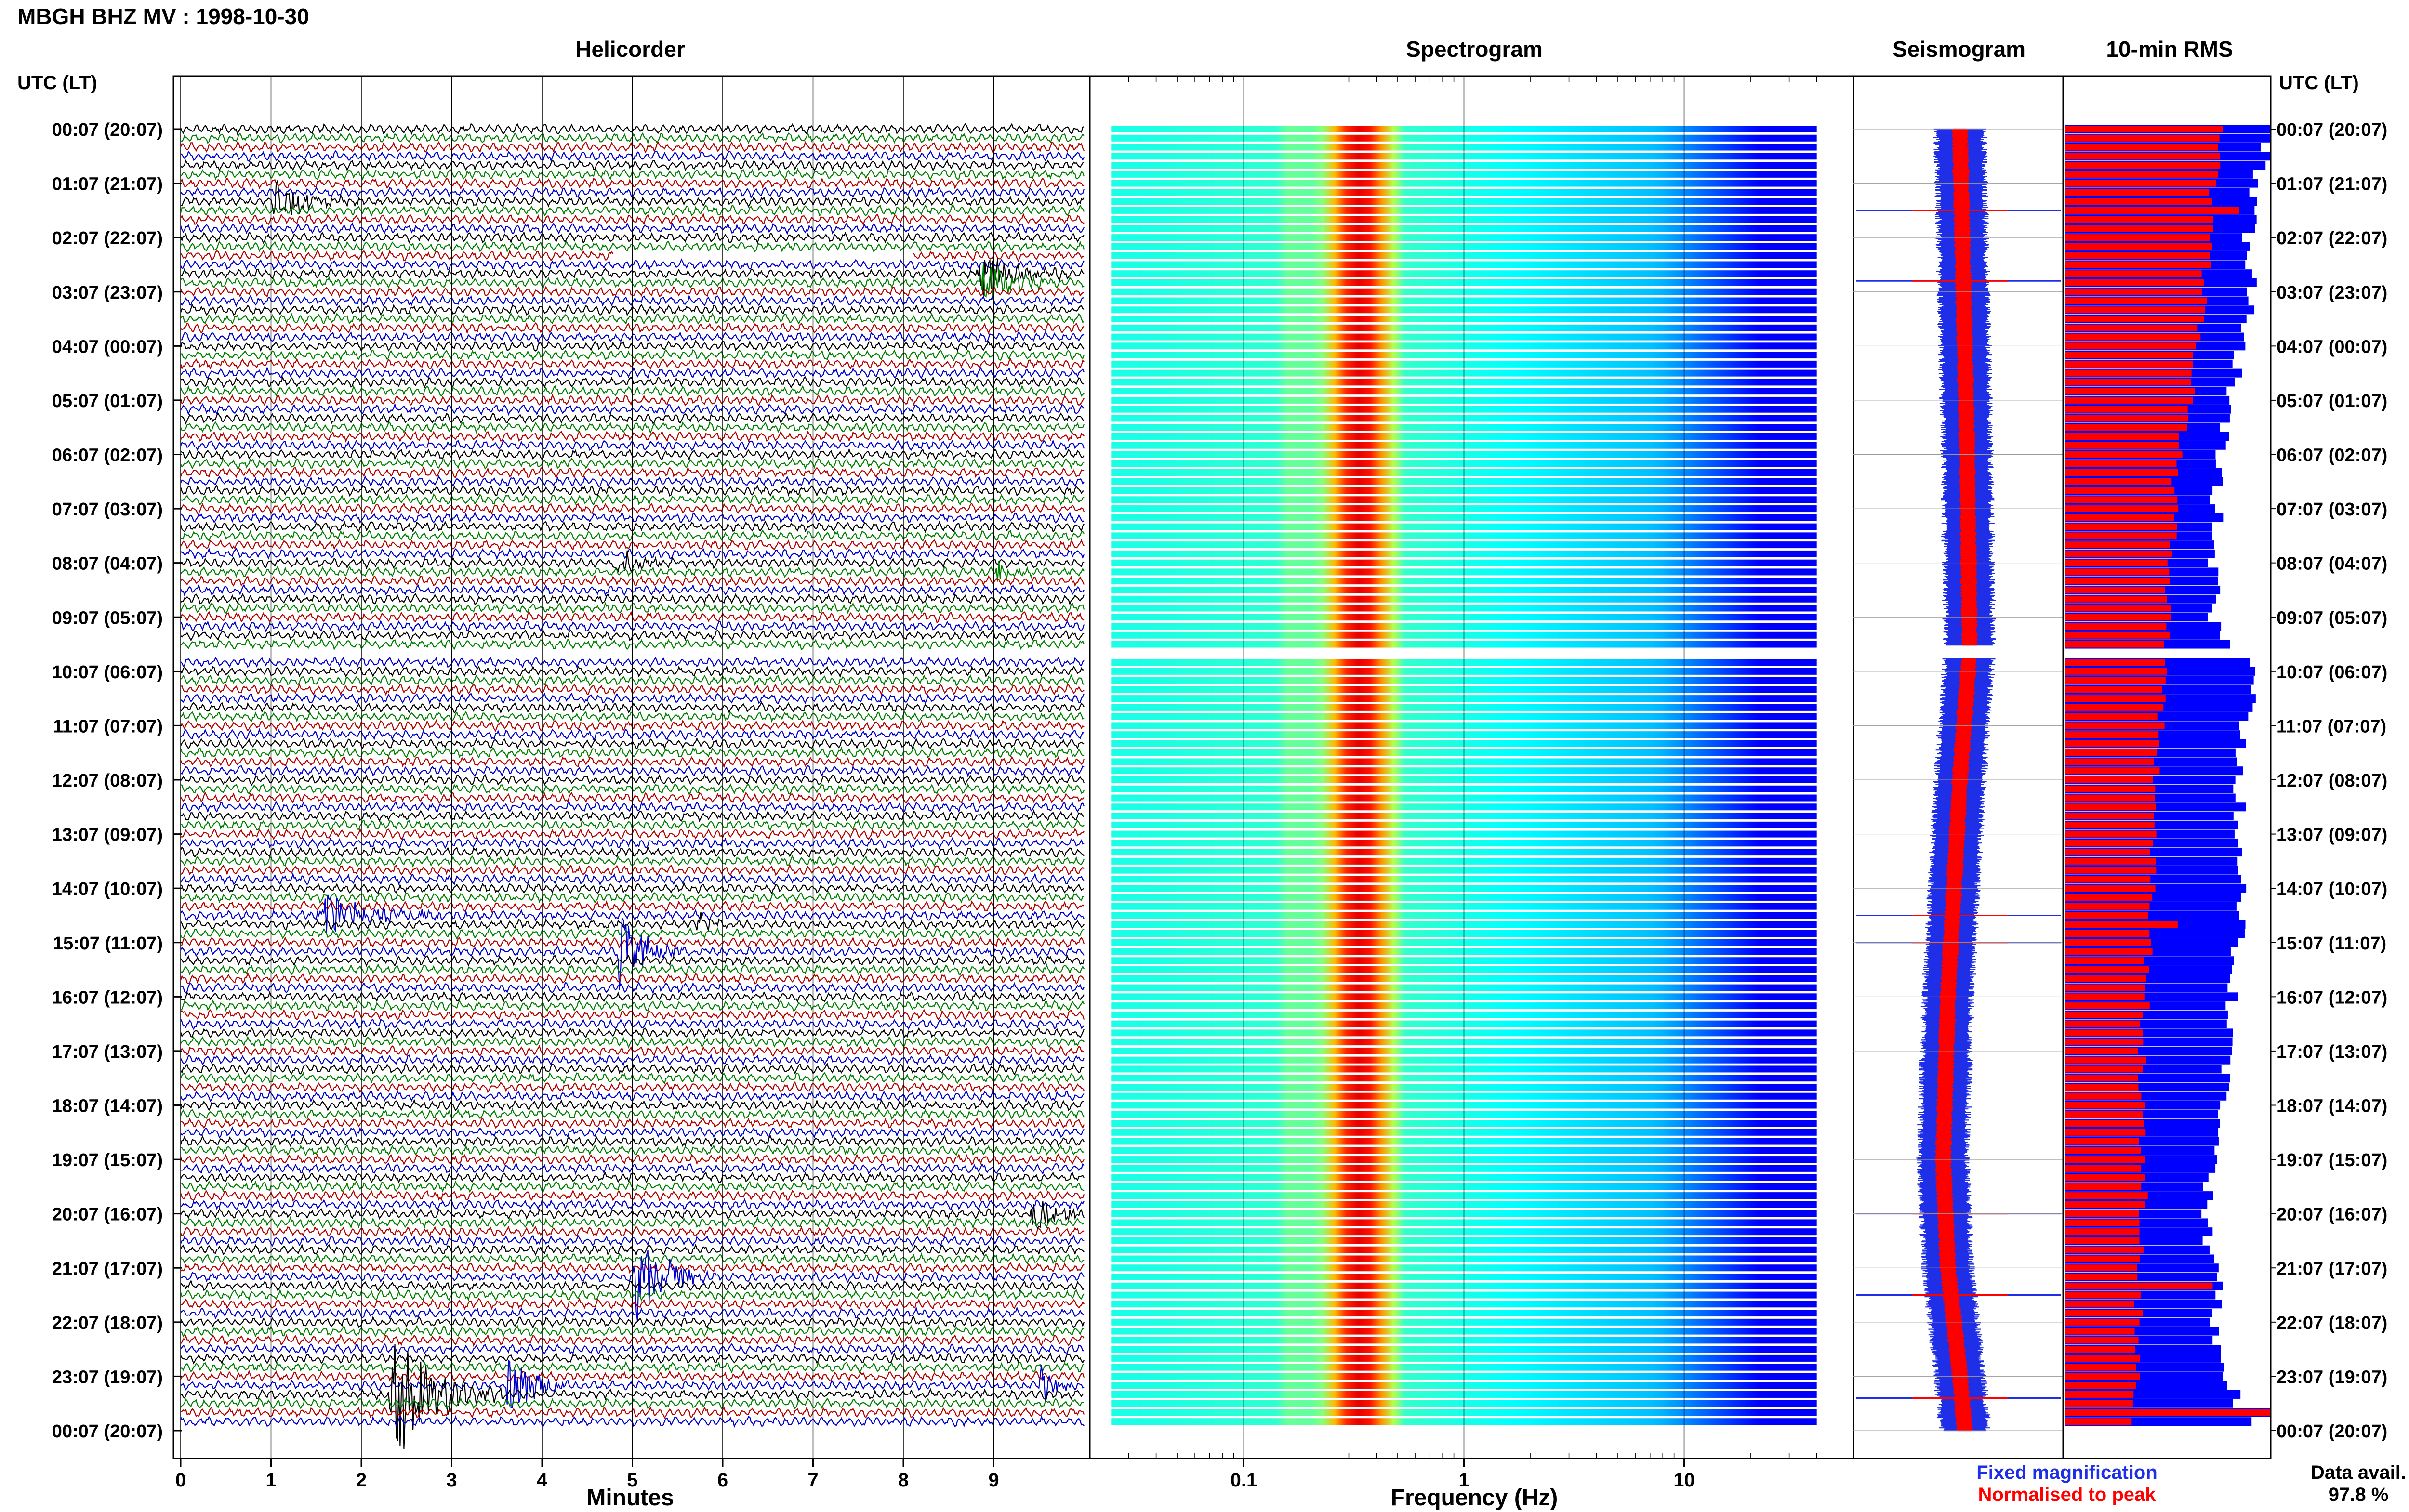  I want to click on time-label-right: 03:07 (23:07), so click(2332, 293).